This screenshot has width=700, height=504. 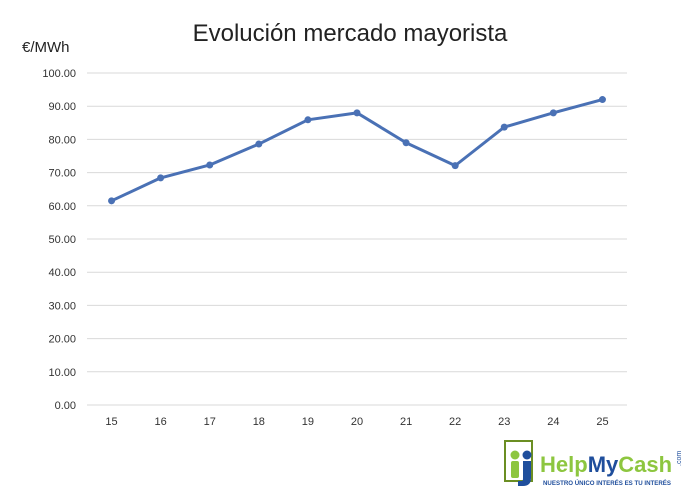 What do you see at coordinates (161, 422) in the screenshot?
I see `x-tick-label: 16` at bounding box center [161, 422].